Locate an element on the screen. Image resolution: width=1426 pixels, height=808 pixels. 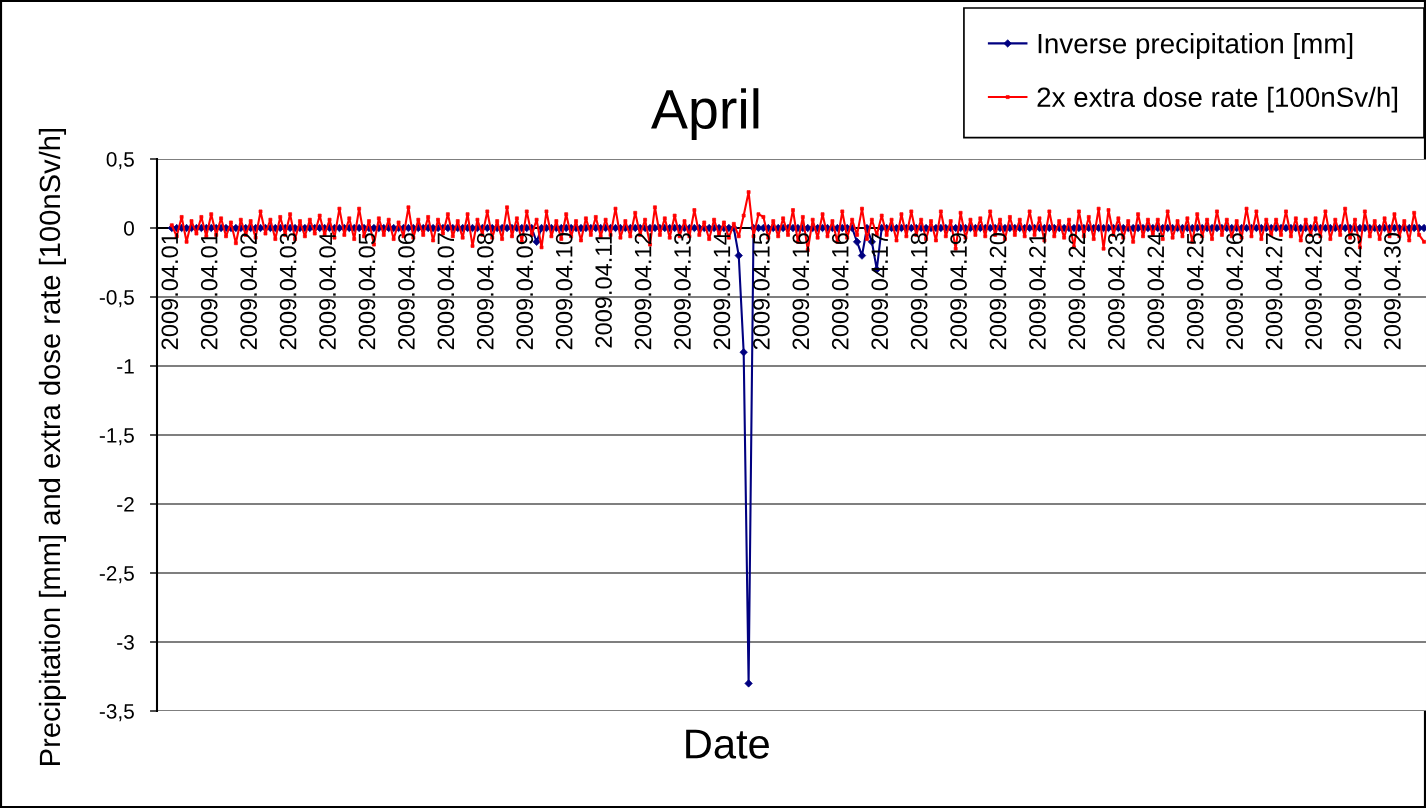
x-tick-label: 2009.04.12 is located at coordinates (643, 291).